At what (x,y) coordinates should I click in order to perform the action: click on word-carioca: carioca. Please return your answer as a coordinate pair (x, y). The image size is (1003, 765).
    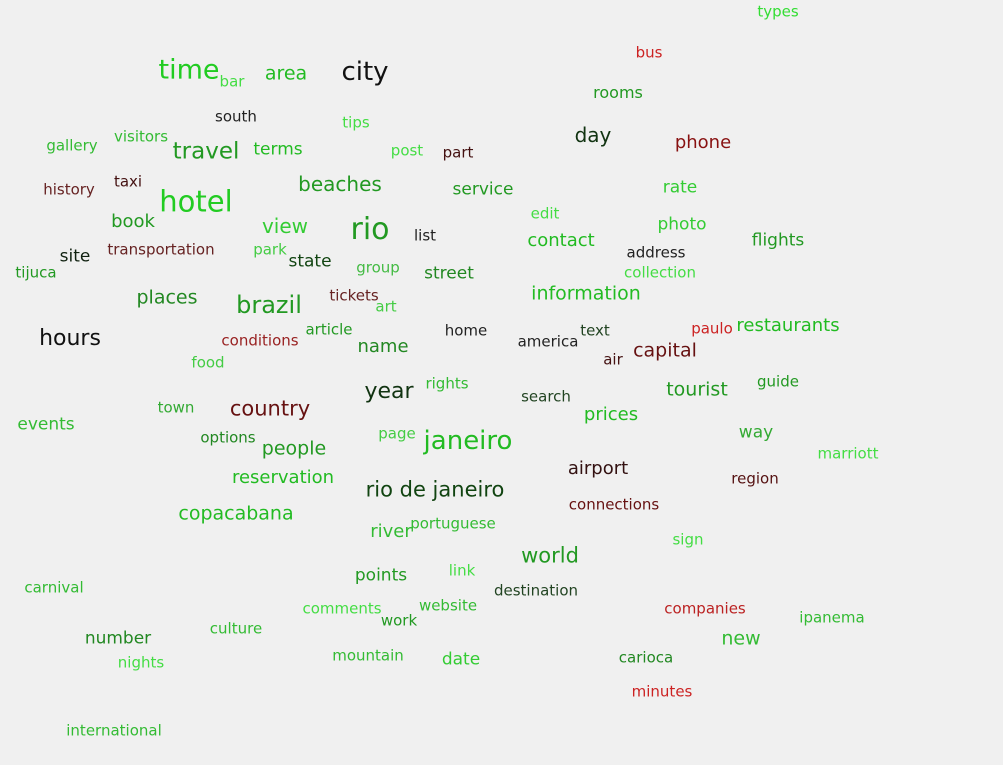
    Looking at the image, I should click on (646, 657).